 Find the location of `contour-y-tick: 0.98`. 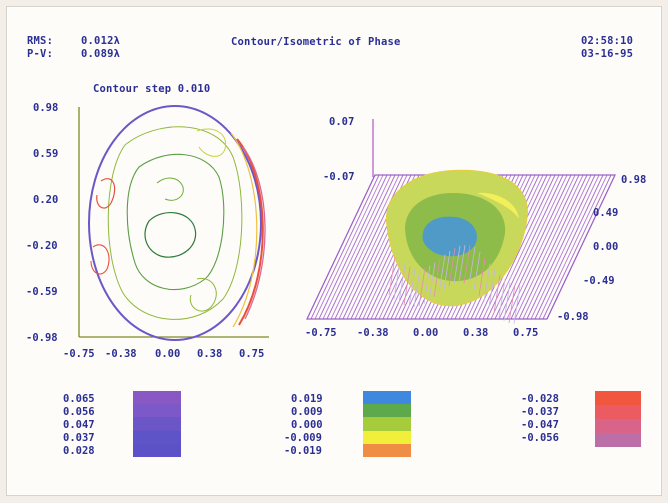

contour-y-tick: 0.98 is located at coordinates (45, 108).